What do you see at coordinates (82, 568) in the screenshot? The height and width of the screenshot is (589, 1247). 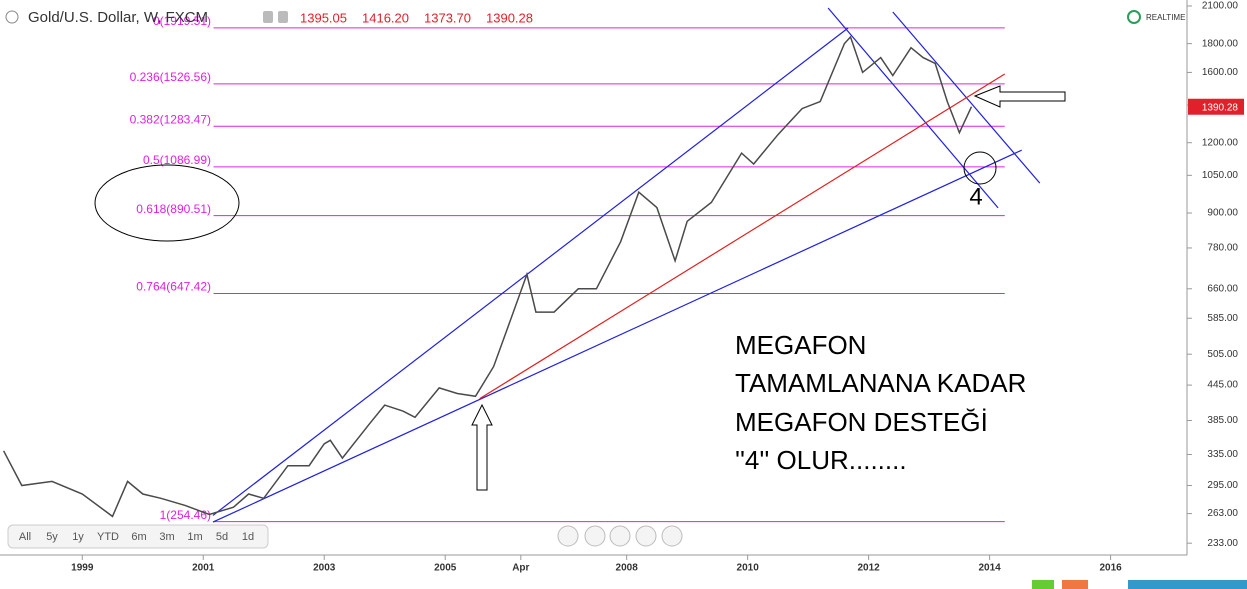 I see `x-tick-label: 1999` at bounding box center [82, 568].